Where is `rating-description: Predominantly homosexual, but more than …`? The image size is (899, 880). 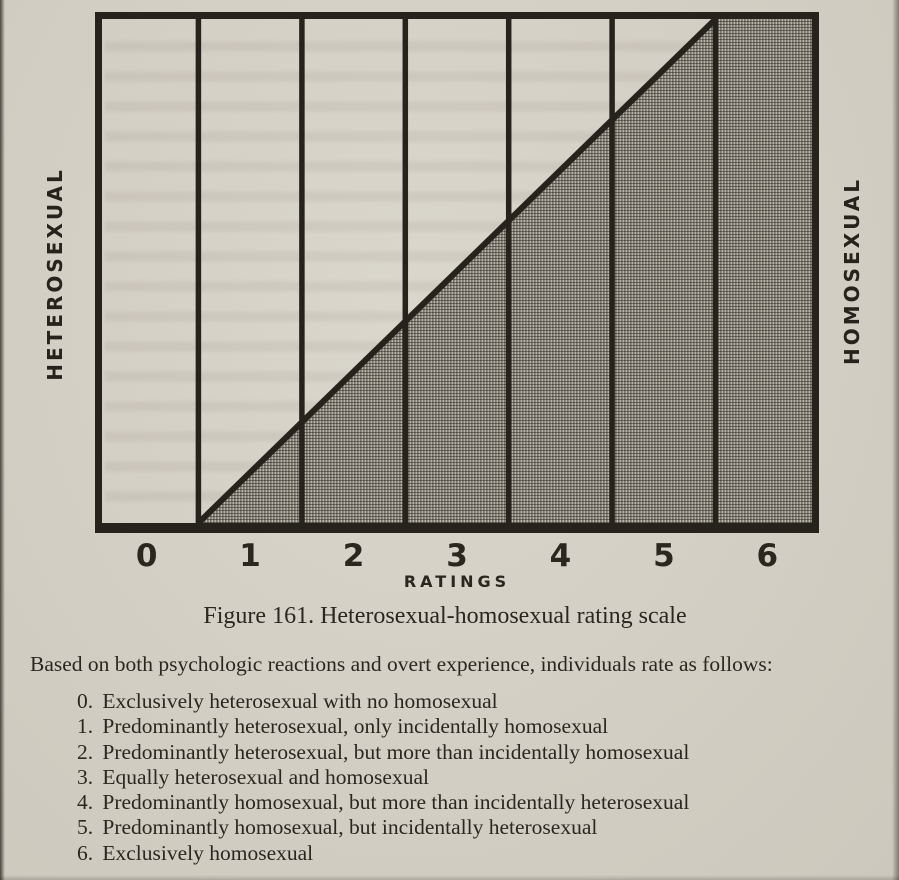 rating-description: Predominantly homosexual, but more than … is located at coordinates (396, 802).